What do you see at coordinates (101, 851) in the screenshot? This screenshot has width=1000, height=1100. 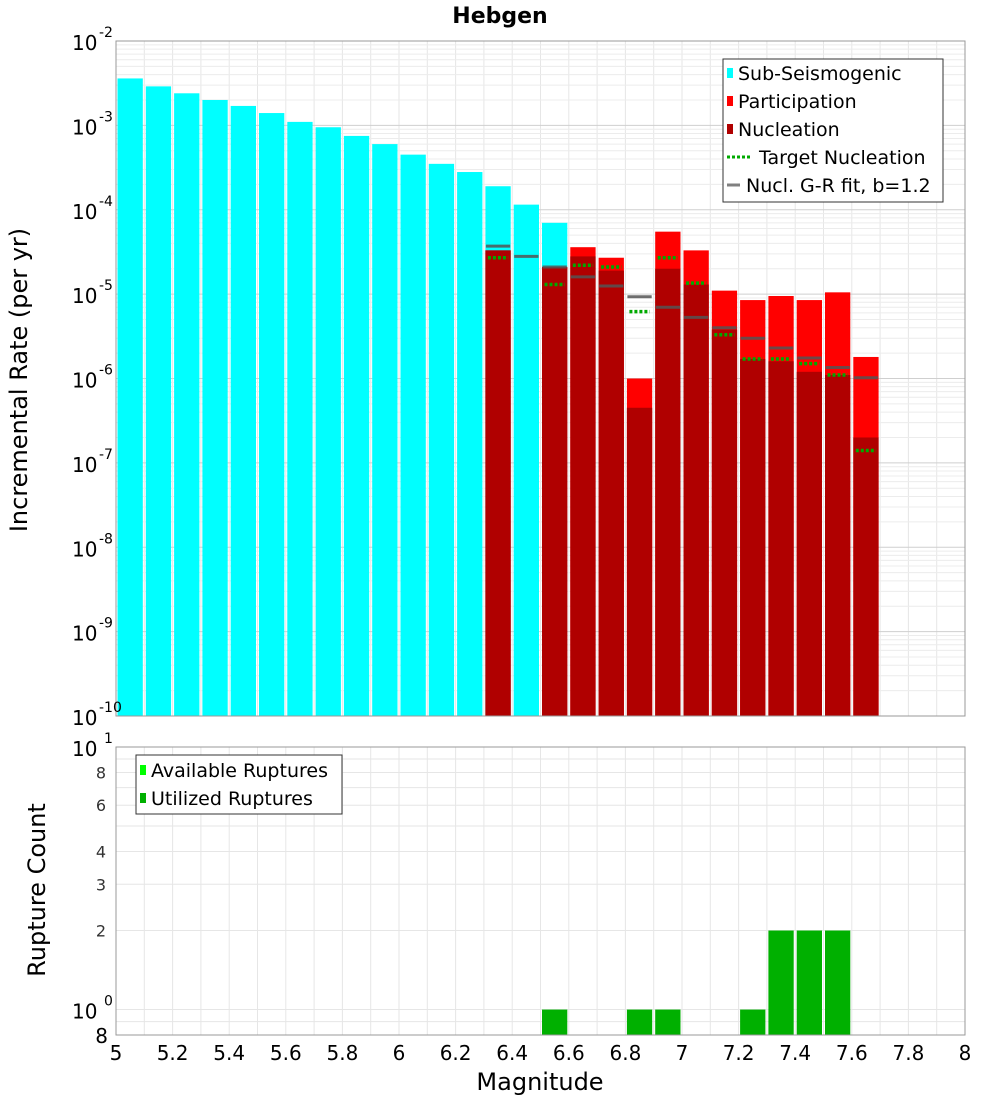 I see `count-y-tick-minor: 4` at bounding box center [101, 851].